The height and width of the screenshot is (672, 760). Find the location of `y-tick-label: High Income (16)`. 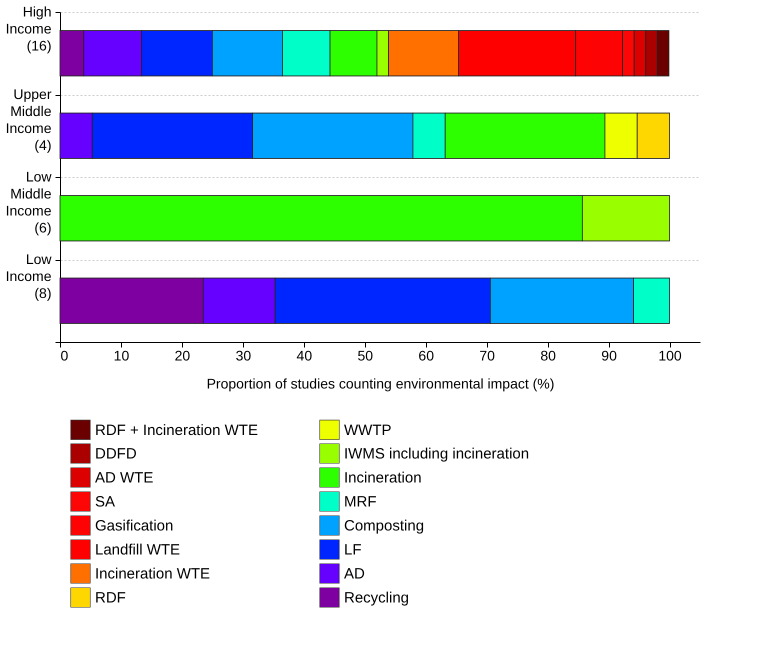

y-tick-label: High Income (16) is located at coordinates (29, 29).